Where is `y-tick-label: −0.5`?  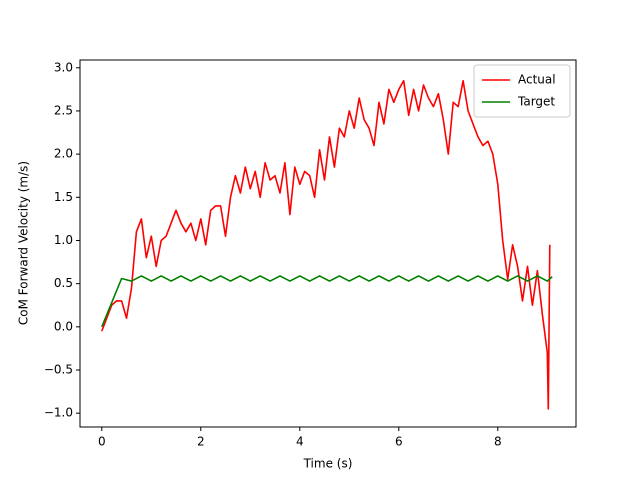
y-tick-label: −0.5 is located at coordinates (58, 370).